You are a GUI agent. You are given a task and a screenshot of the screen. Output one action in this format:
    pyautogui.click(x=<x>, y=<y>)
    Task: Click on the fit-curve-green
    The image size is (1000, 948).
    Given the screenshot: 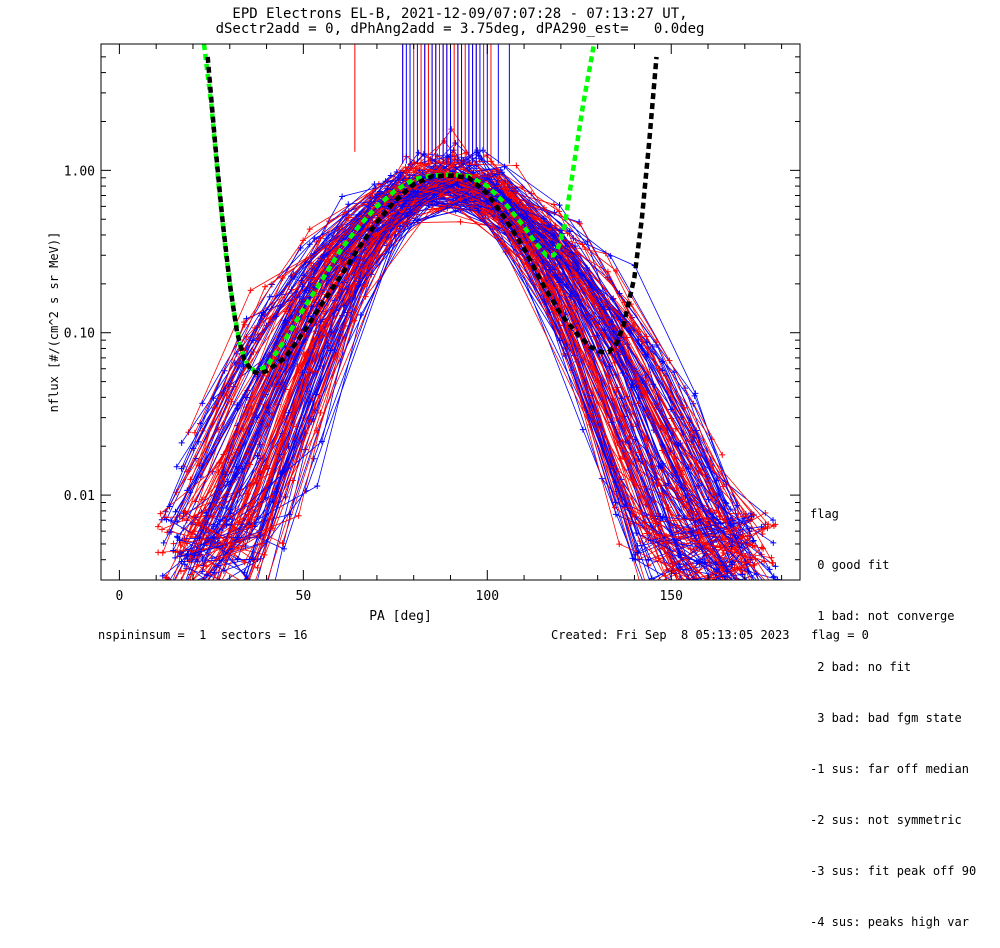 What is the action you would take?
    pyautogui.click(x=399, y=209)
    